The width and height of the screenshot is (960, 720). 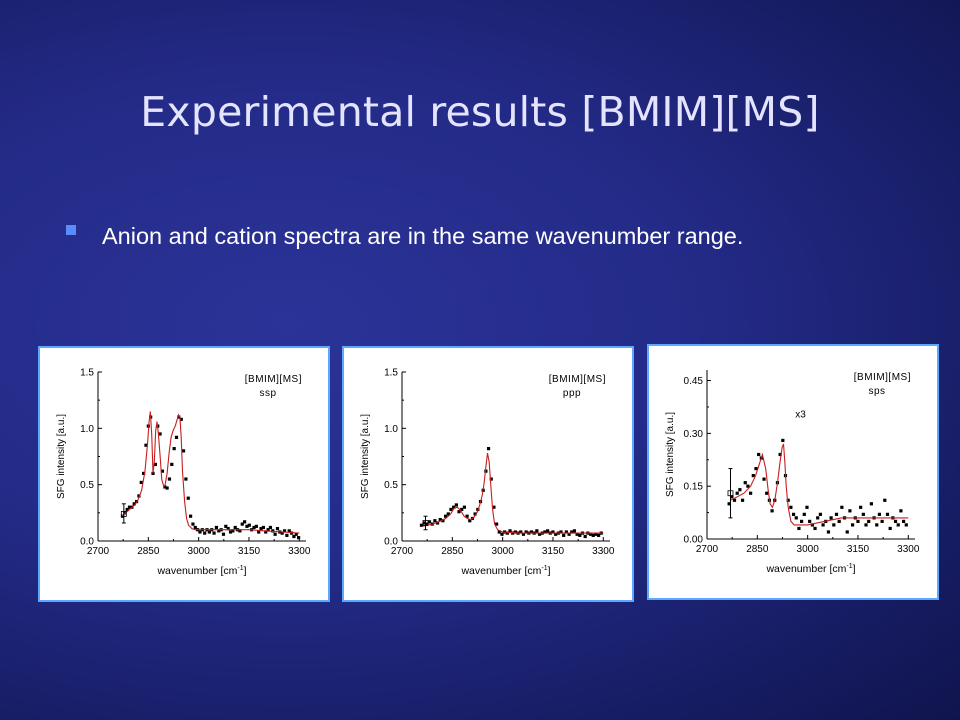 What do you see at coordinates (757, 549) in the screenshot?
I see `x-tick-label: 2850` at bounding box center [757, 549].